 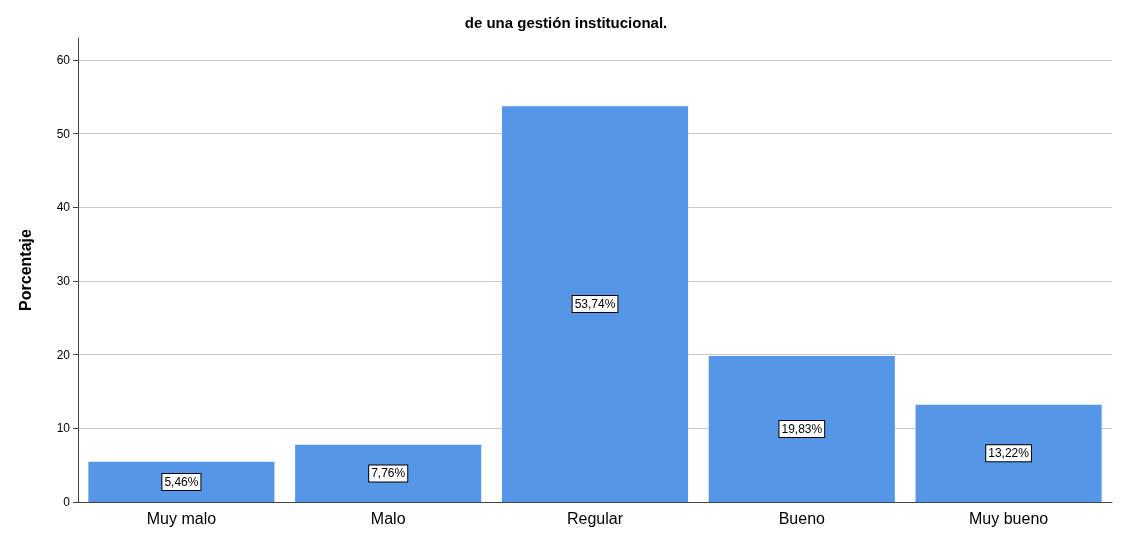 What do you see at coordinates (63, 133) in the screenshot?
I see `y-tick-label: 50` at bounding box center [63, 133].